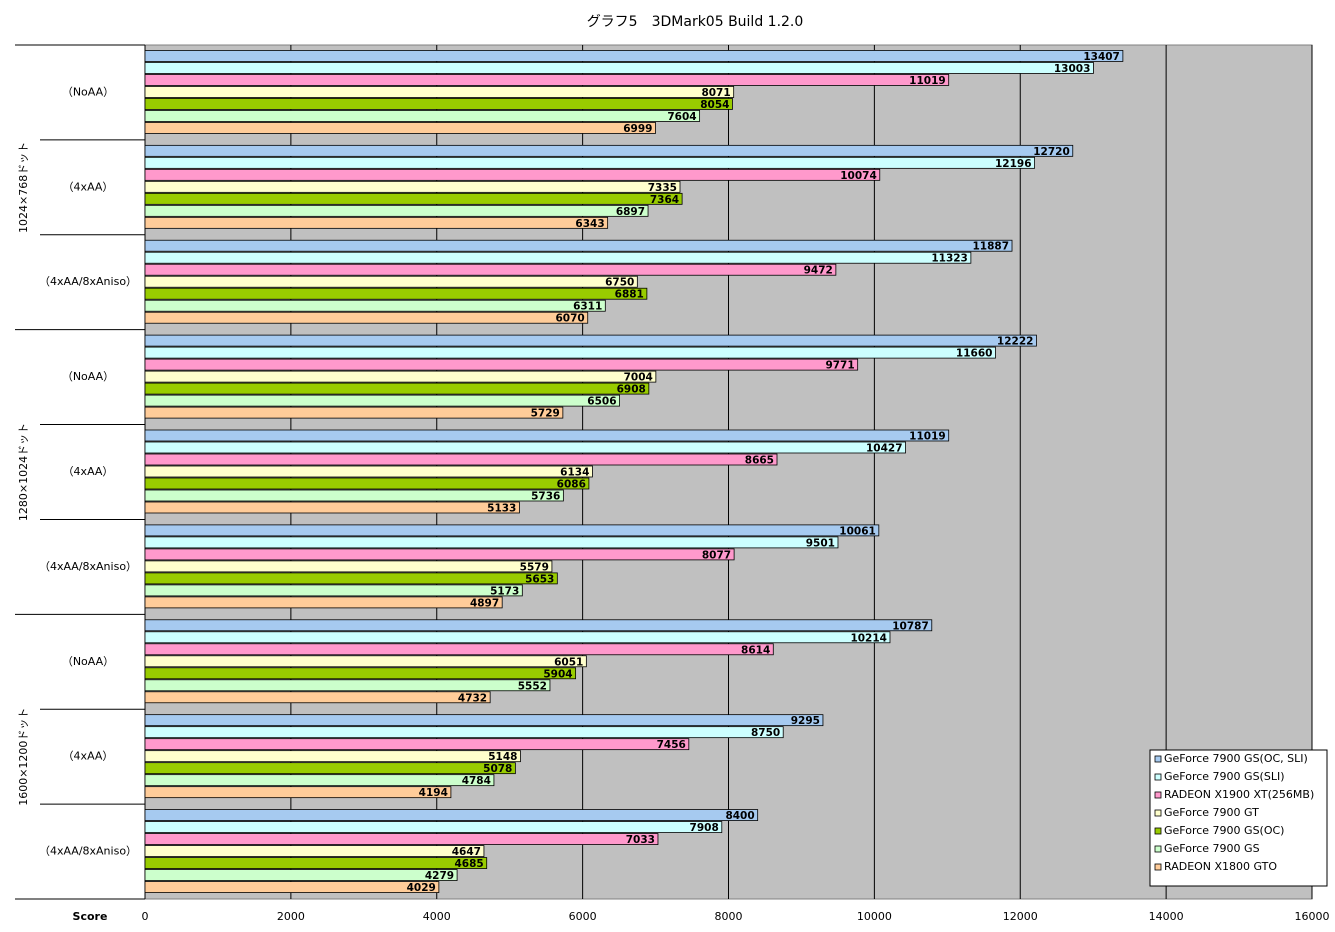 The height and width of the screenshot is (932, 1335). I want to click on value-label: 6750, so click(619, 283).